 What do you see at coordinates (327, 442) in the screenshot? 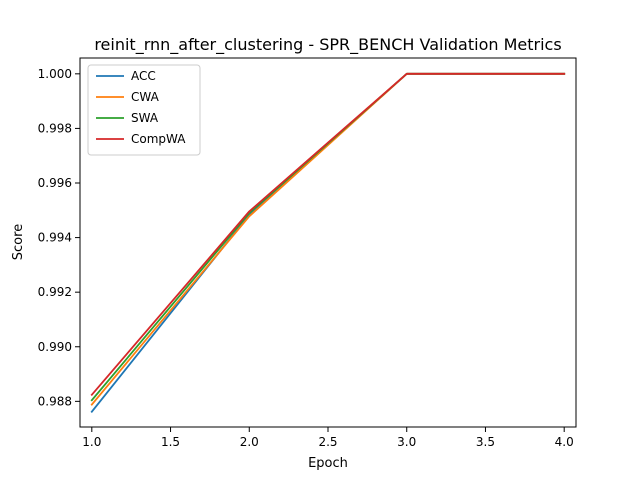
I see `x-tick-label: 2.5` at bounding box center [327, 442].